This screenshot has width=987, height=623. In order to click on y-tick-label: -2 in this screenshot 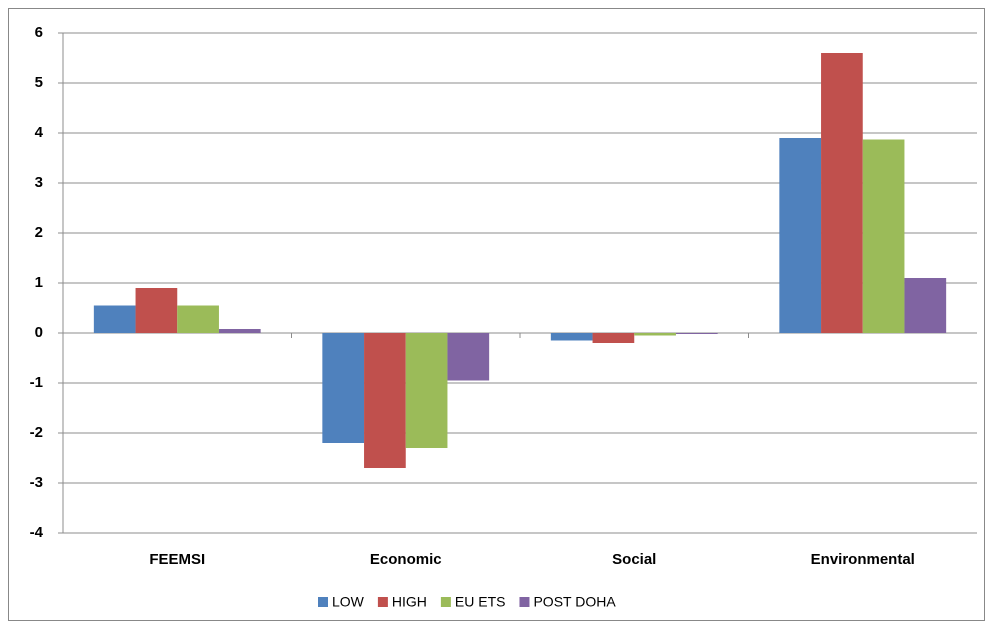, I will do `click(36, 432)`.